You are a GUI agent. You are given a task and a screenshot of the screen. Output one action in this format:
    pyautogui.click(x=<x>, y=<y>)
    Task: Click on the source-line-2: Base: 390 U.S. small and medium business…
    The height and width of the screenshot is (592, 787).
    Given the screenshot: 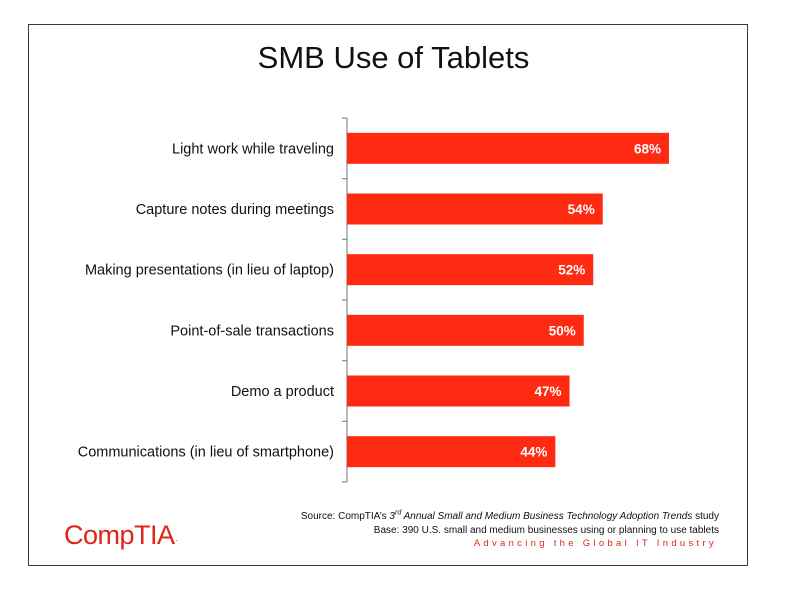 What is the action you would take?
    pyautogui.click(x=546, y=530)
    